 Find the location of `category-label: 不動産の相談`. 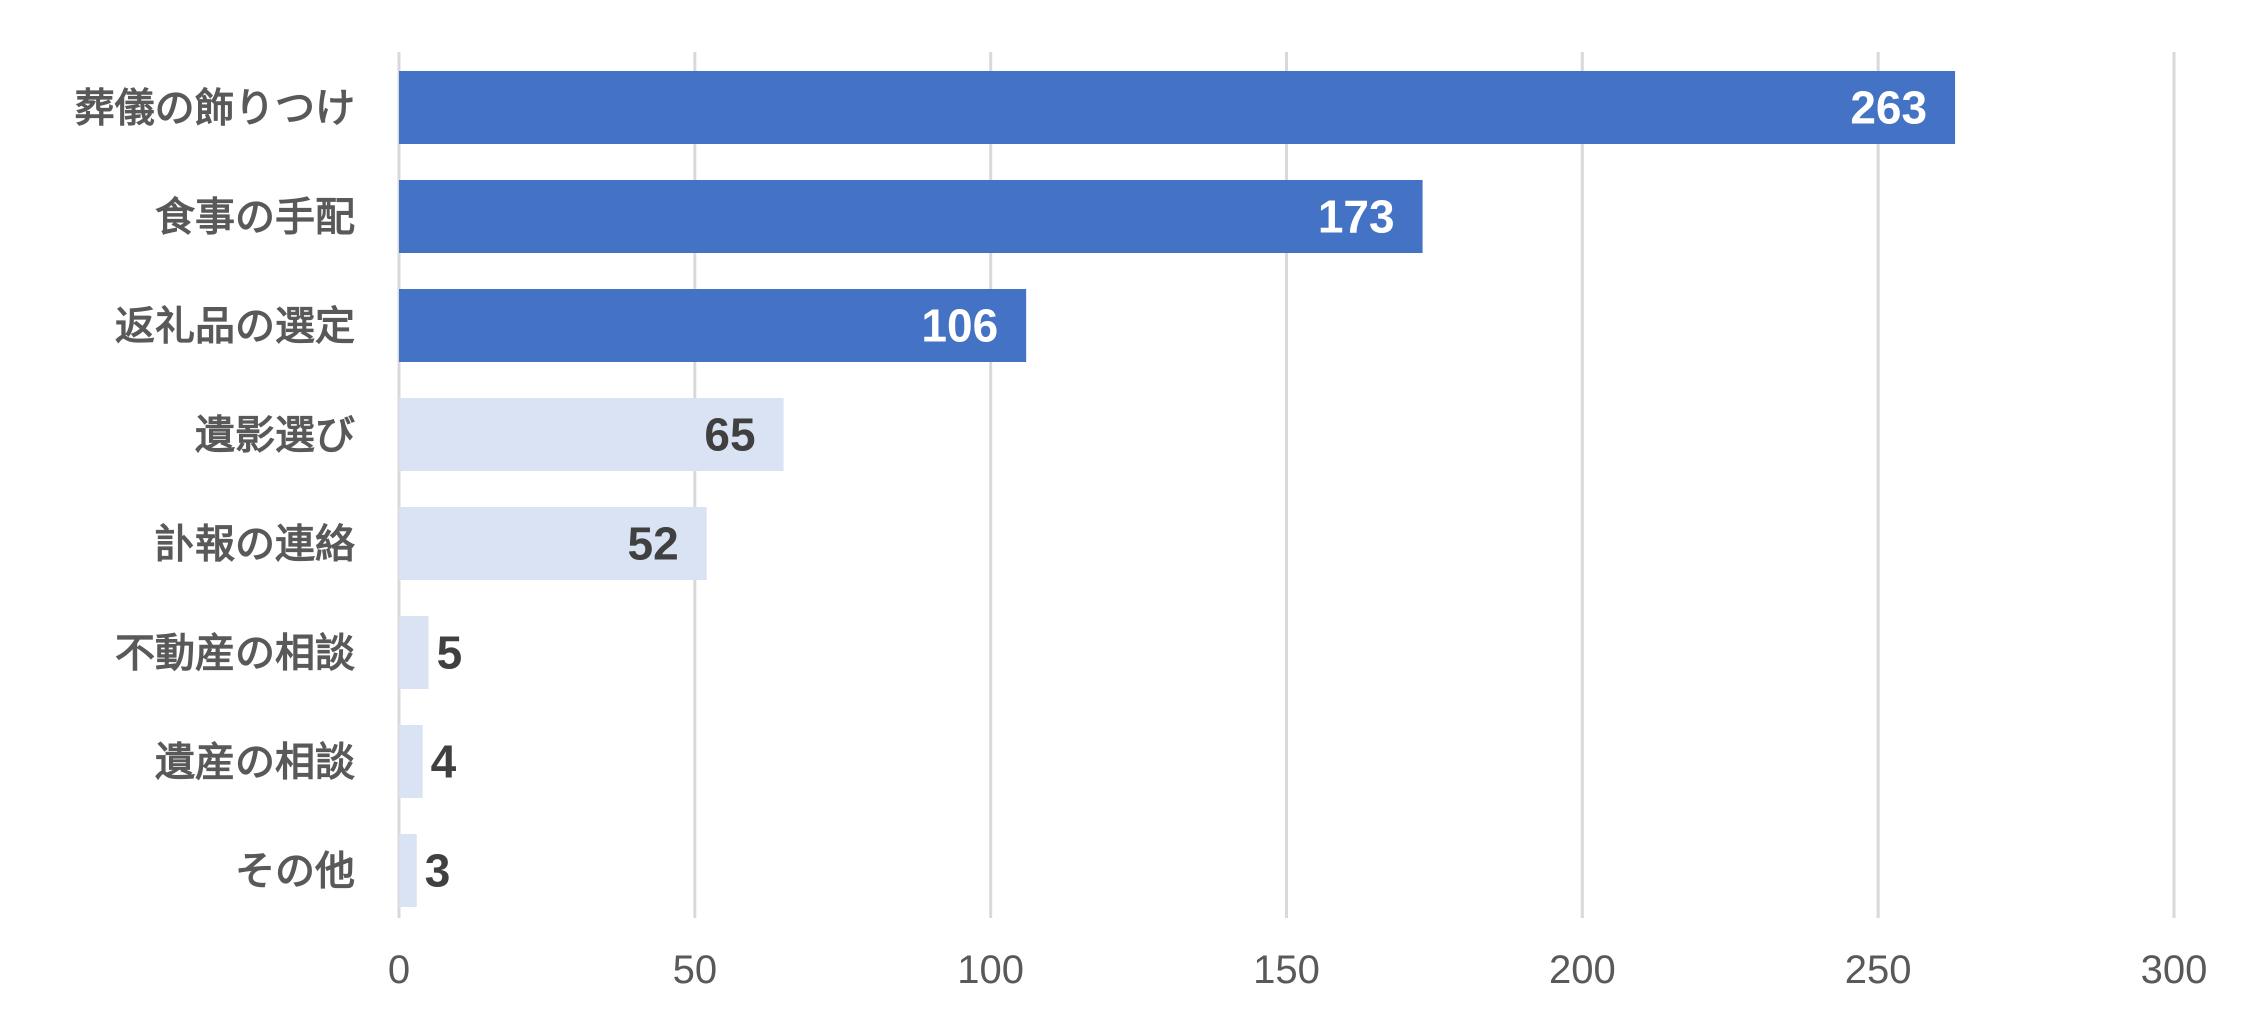

category-label: 不動産の相談 is located at coordinates (235, 654).